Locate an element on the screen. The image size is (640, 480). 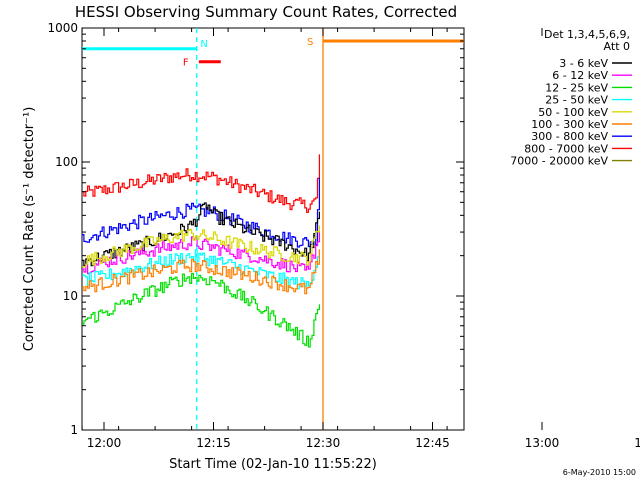
x-tick-label: 13:00 is located at coordinates (542, 443).